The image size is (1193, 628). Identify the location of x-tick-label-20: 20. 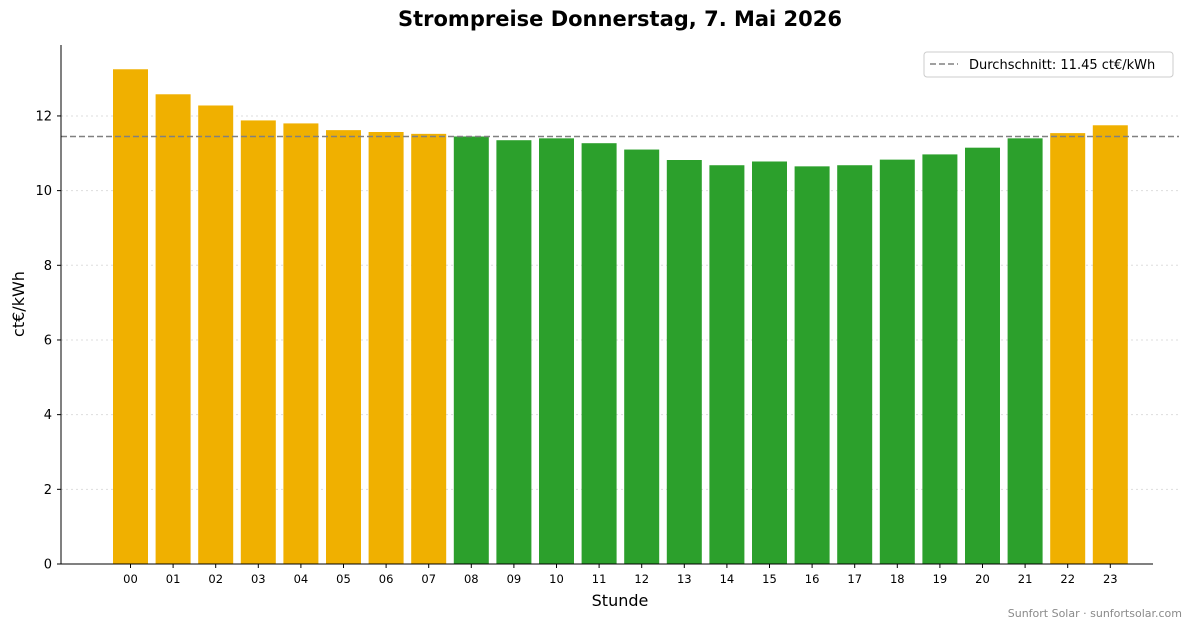
(982, 579).